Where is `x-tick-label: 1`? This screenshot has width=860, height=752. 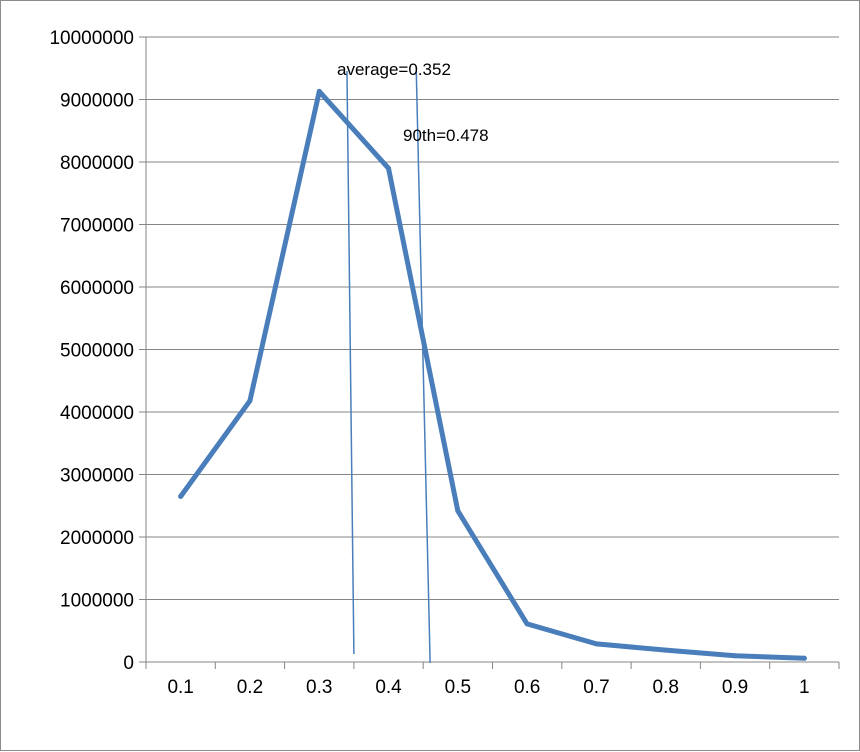
x-tick-label: 1 is located at coordinates (804, 687).